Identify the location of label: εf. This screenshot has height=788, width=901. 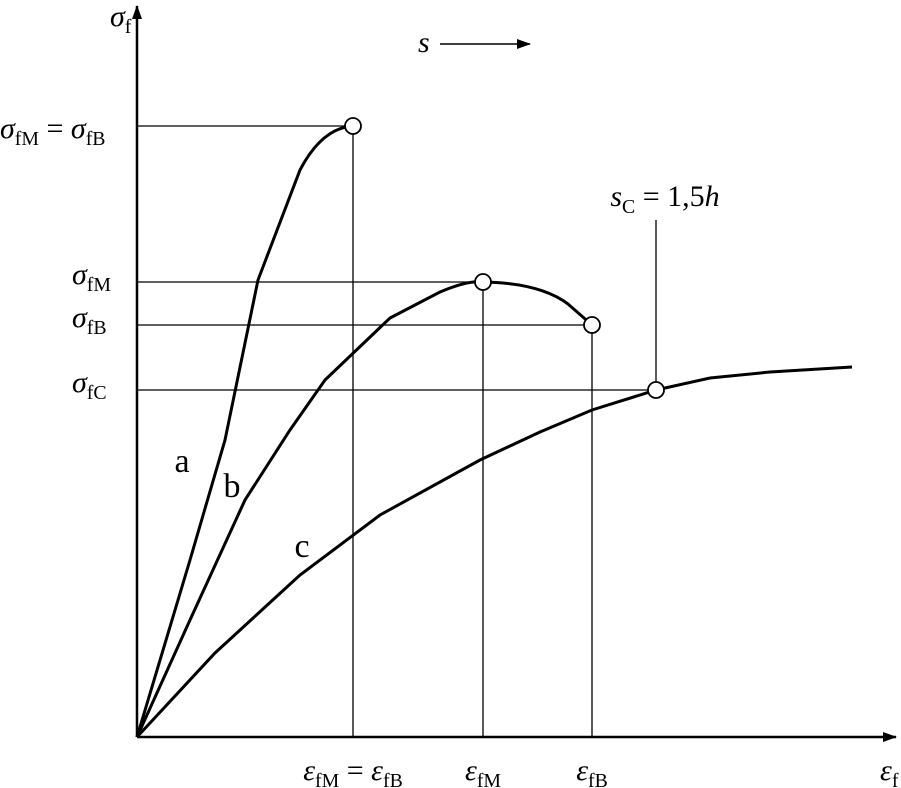
(889, 771).